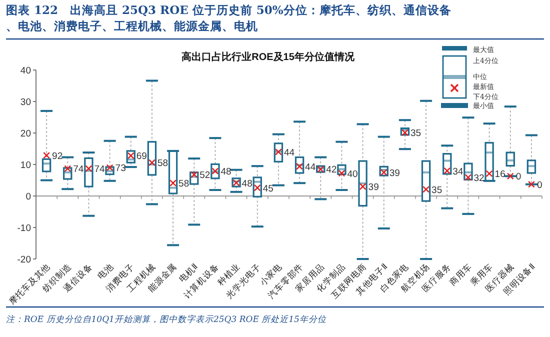  Describe the element at coordinates (25, 165) in the screenshot. I see `y-tick-label: 10` at that location.